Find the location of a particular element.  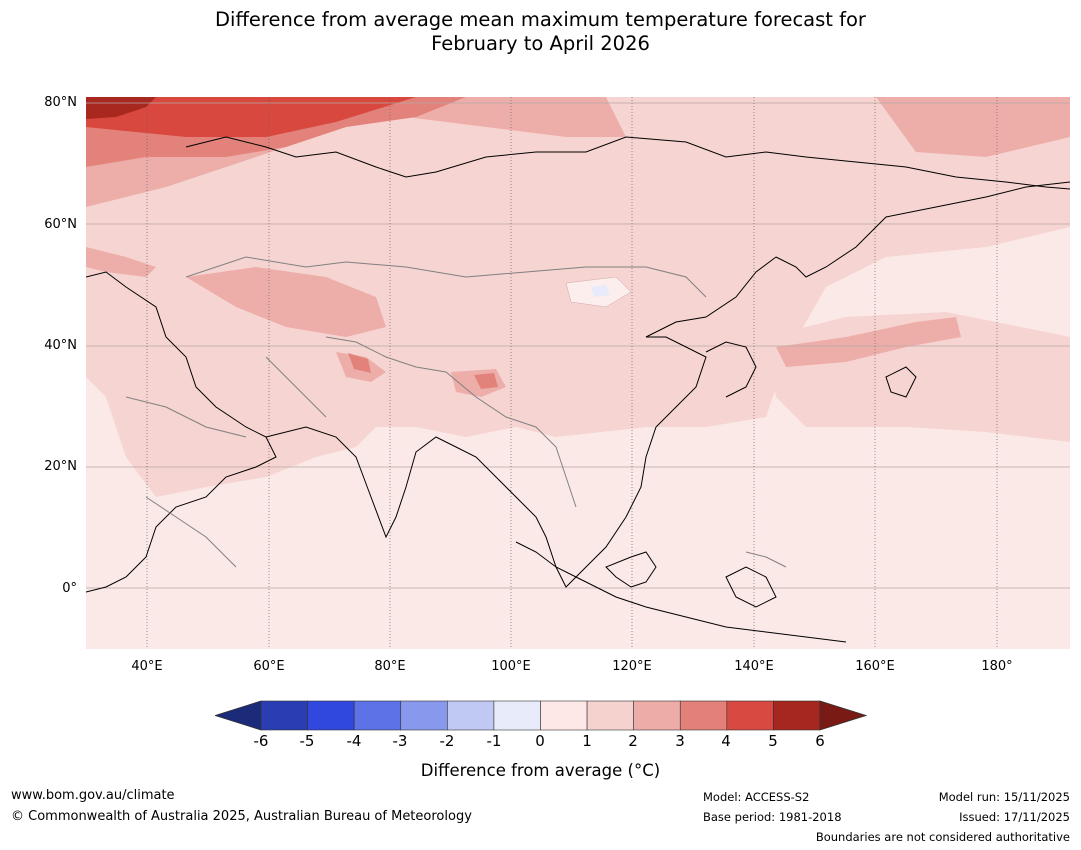

color-bar-tick: 4 is located at coordinates (726, 741).